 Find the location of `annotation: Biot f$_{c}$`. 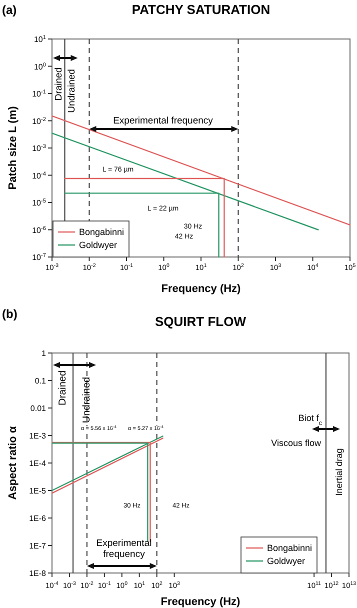

annotation: Biot f$_{c}$ is located at coordinates (310, 420).